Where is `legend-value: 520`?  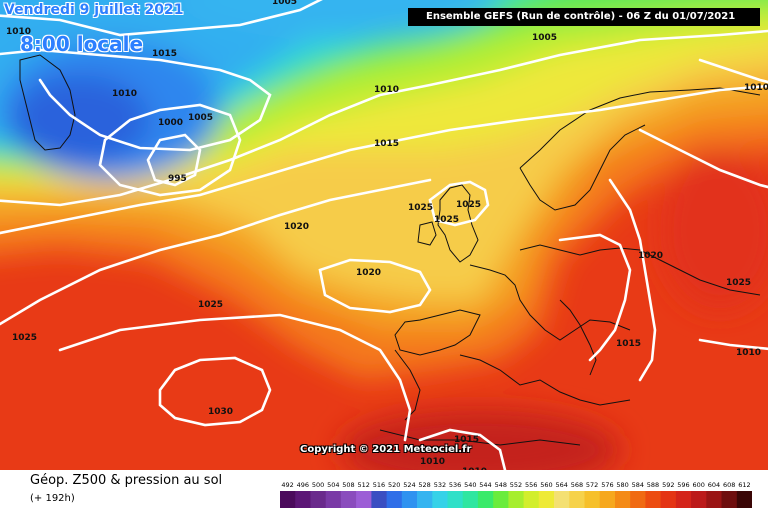 legend-value: 520 is located at coordinates (394, 485).